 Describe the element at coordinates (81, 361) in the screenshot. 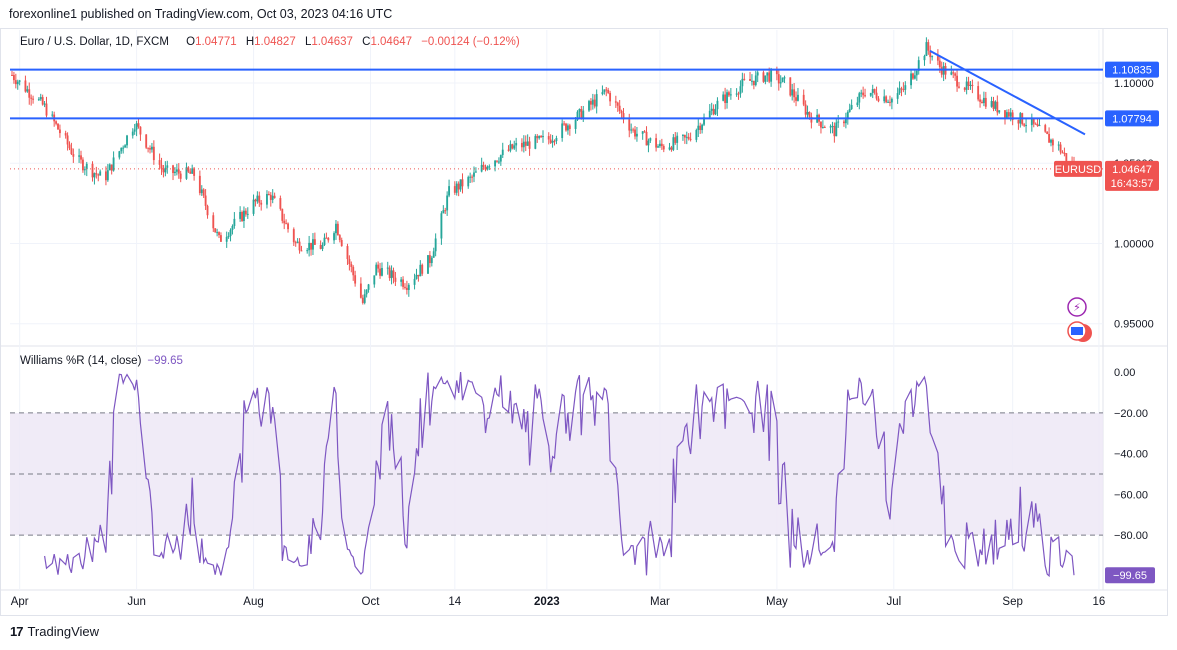

I see `indicator-label: Williams %R (14, close)` at that location.